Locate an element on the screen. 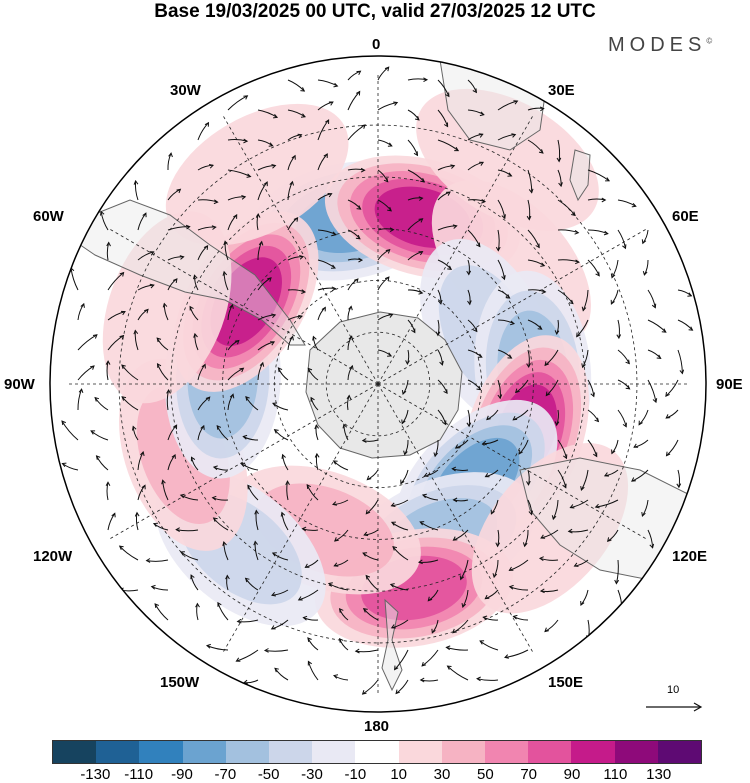 Image resolution: width=750 pixels, height=783 pixels. lon-label-0: 0 is located at coordinates (376, 44).